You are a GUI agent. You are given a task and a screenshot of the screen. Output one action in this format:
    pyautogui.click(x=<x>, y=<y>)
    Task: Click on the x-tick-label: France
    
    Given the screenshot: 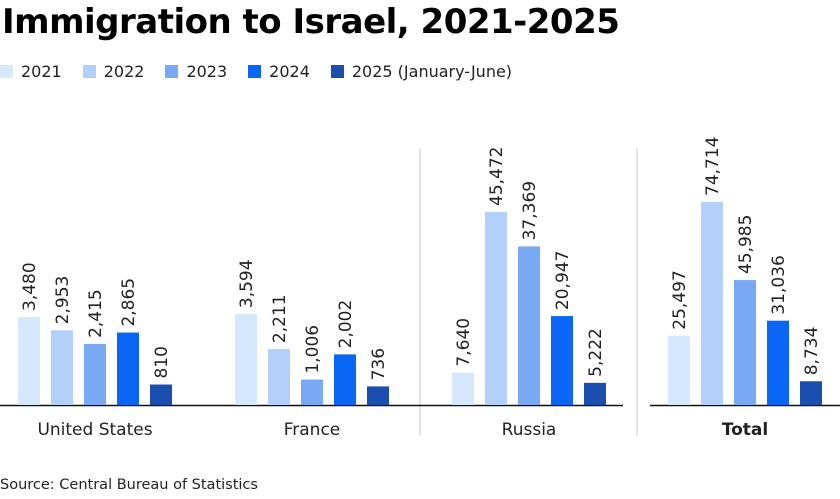 What is the action you would take?
    pyautogui.click(x=312, y=430)
    